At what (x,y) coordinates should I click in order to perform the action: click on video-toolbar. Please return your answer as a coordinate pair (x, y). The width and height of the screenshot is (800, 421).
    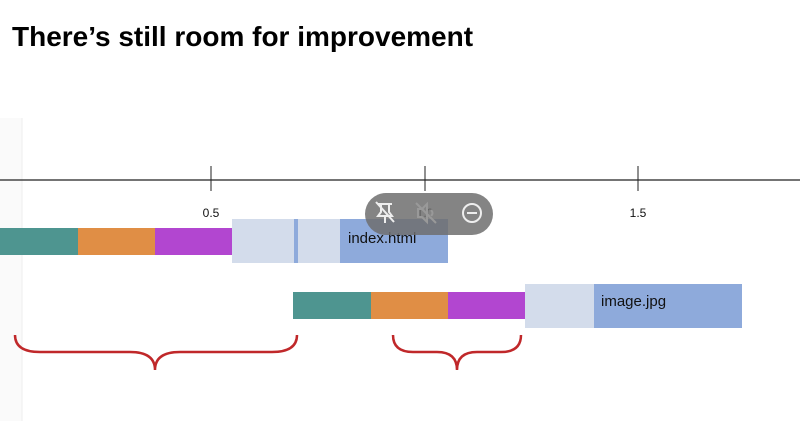
    Looking at the image, I should click on (429, 214).